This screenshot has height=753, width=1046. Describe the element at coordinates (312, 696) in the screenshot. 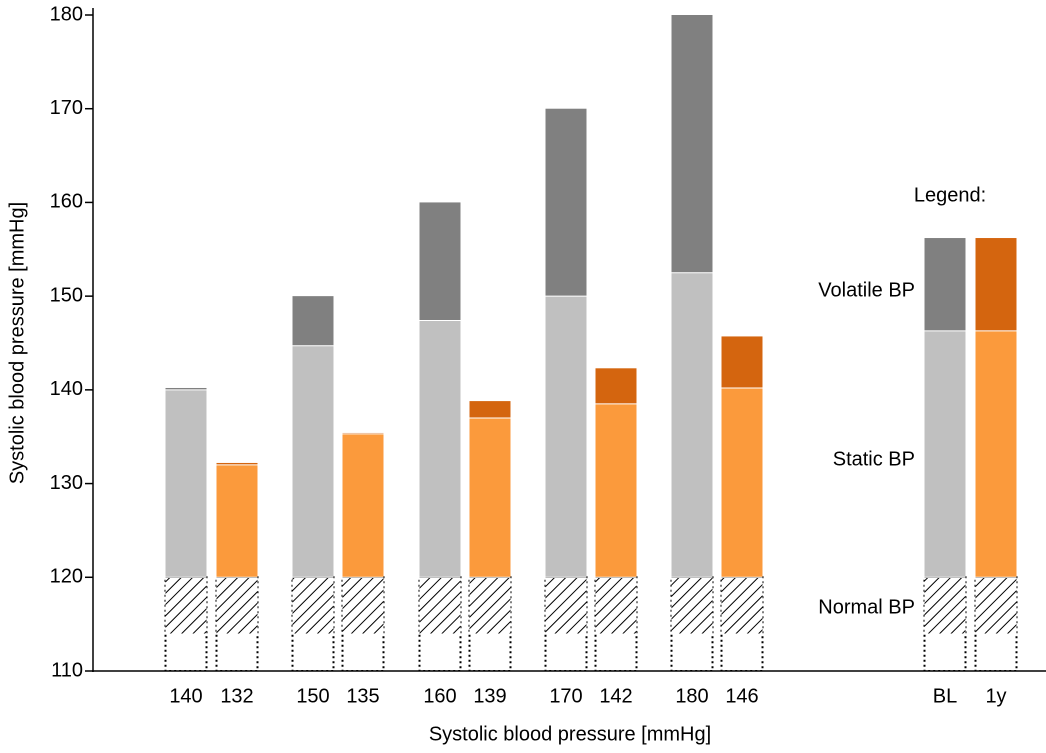

I see `x-tick-label: 150` at that location.